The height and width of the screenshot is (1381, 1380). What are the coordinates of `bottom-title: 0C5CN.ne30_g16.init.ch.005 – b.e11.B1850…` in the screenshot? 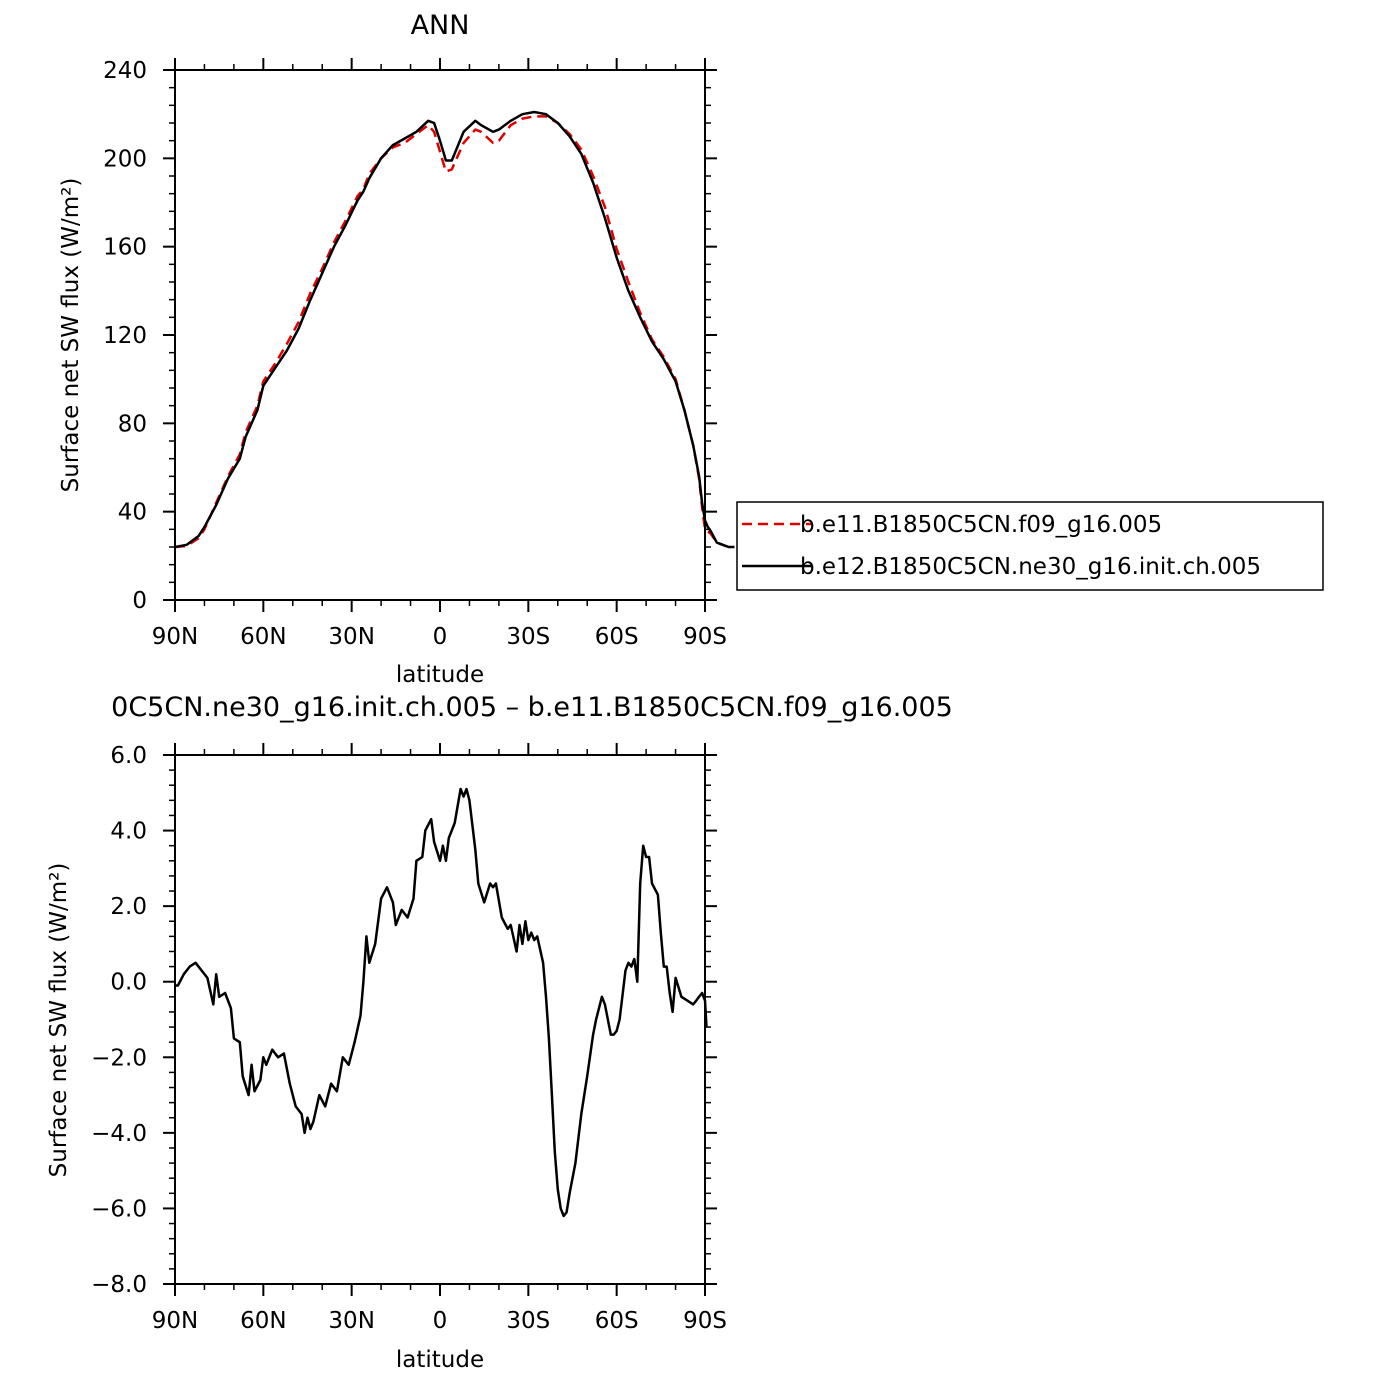 It's located at (532, 707).